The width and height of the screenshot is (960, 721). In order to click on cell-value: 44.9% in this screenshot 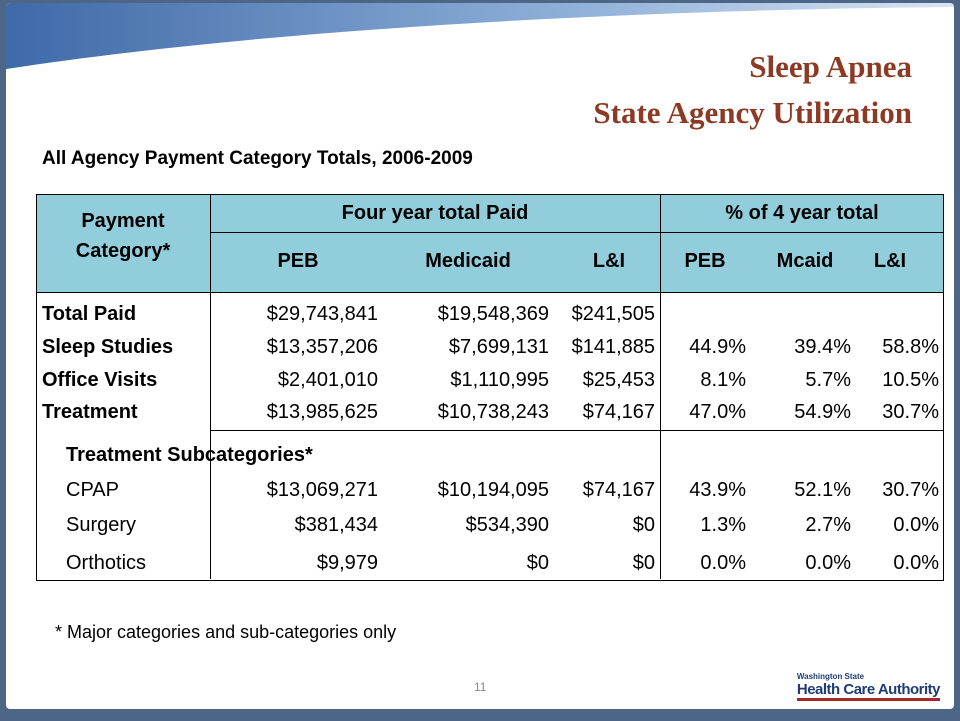, I will do `click(717, 347)`.